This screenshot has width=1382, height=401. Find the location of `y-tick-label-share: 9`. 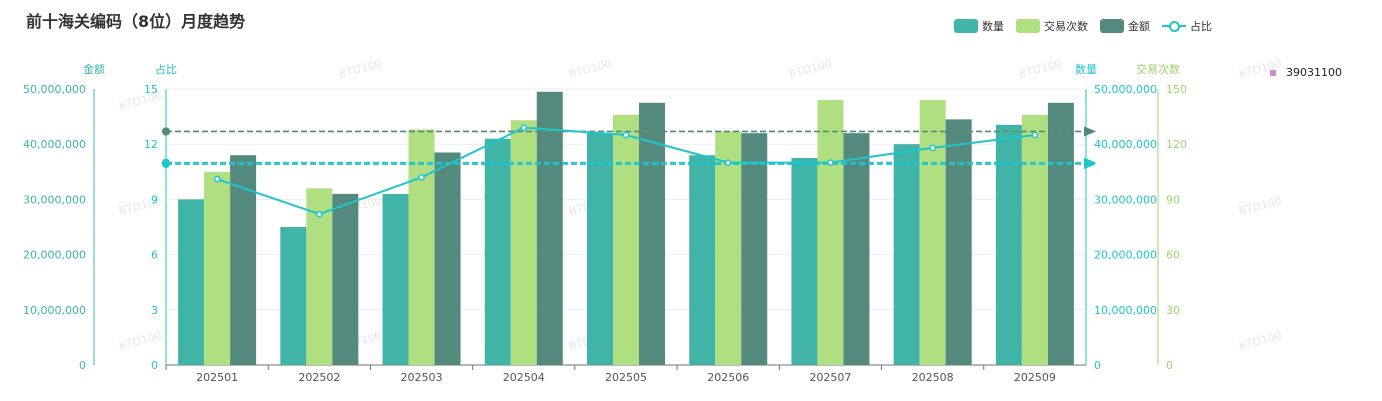

y-tick-label-share: 9 is located at coordinates (154, 199).